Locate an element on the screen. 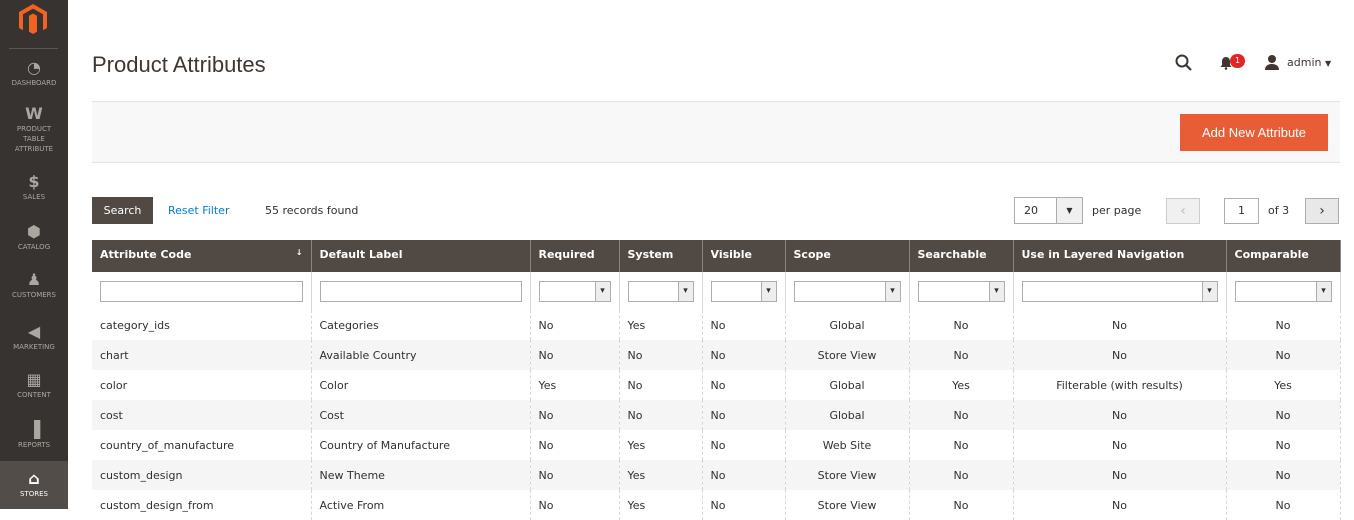 This screenshot has width=1354, height=520. column-header: Searchable is located at coordinates (961, 256).